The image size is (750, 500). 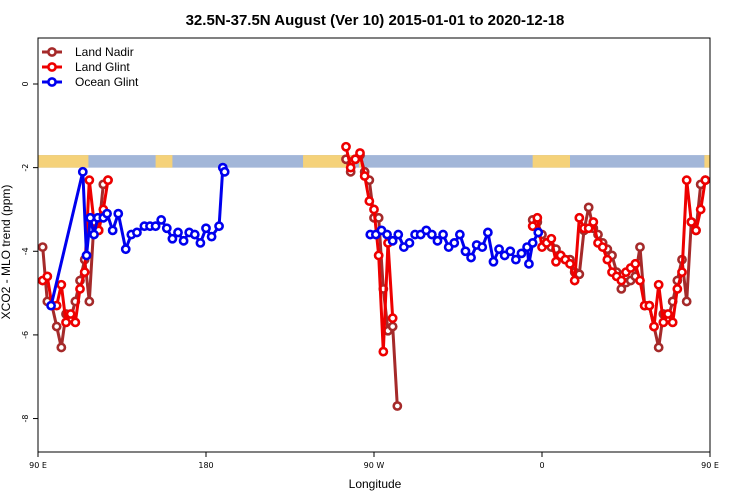 What do you see at coordinates (107, 82) in the screenshot?
I see `legend-label-ocean-glint: Ocean Glint` at bounding box center [107, 82].